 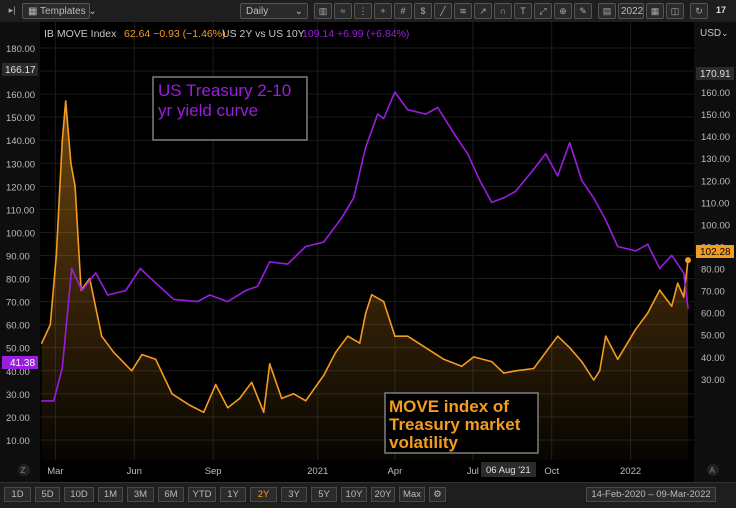 I want to click on left-axis-tick-label: 20.00, so click(x=18, y=418).